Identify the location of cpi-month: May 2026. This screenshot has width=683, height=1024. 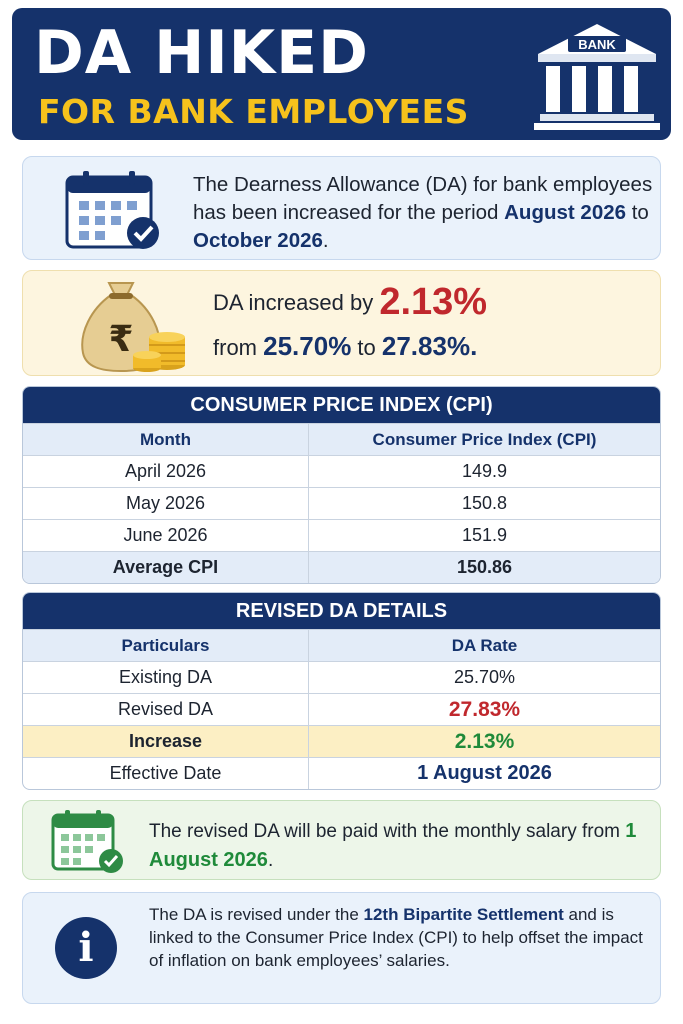
(166, 503).